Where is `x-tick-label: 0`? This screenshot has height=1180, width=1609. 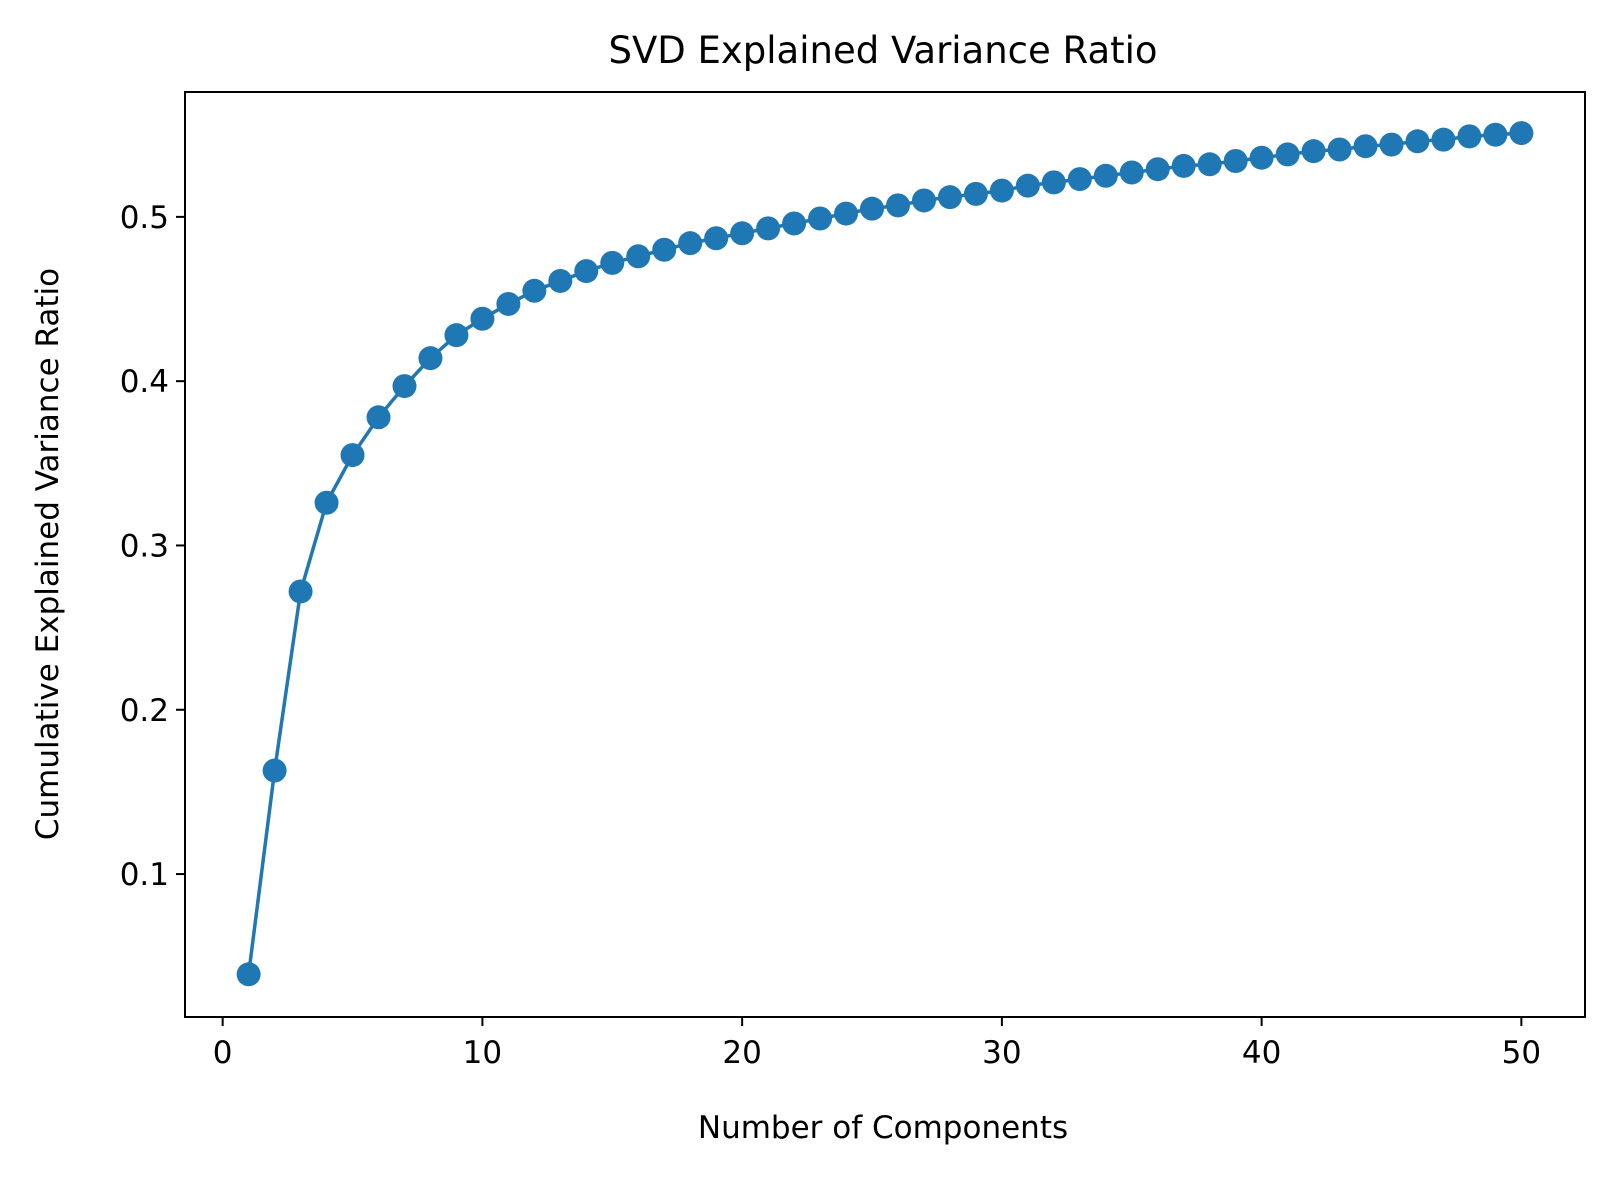 x-tick-label: 0 is located at coordinates (223, 1053).